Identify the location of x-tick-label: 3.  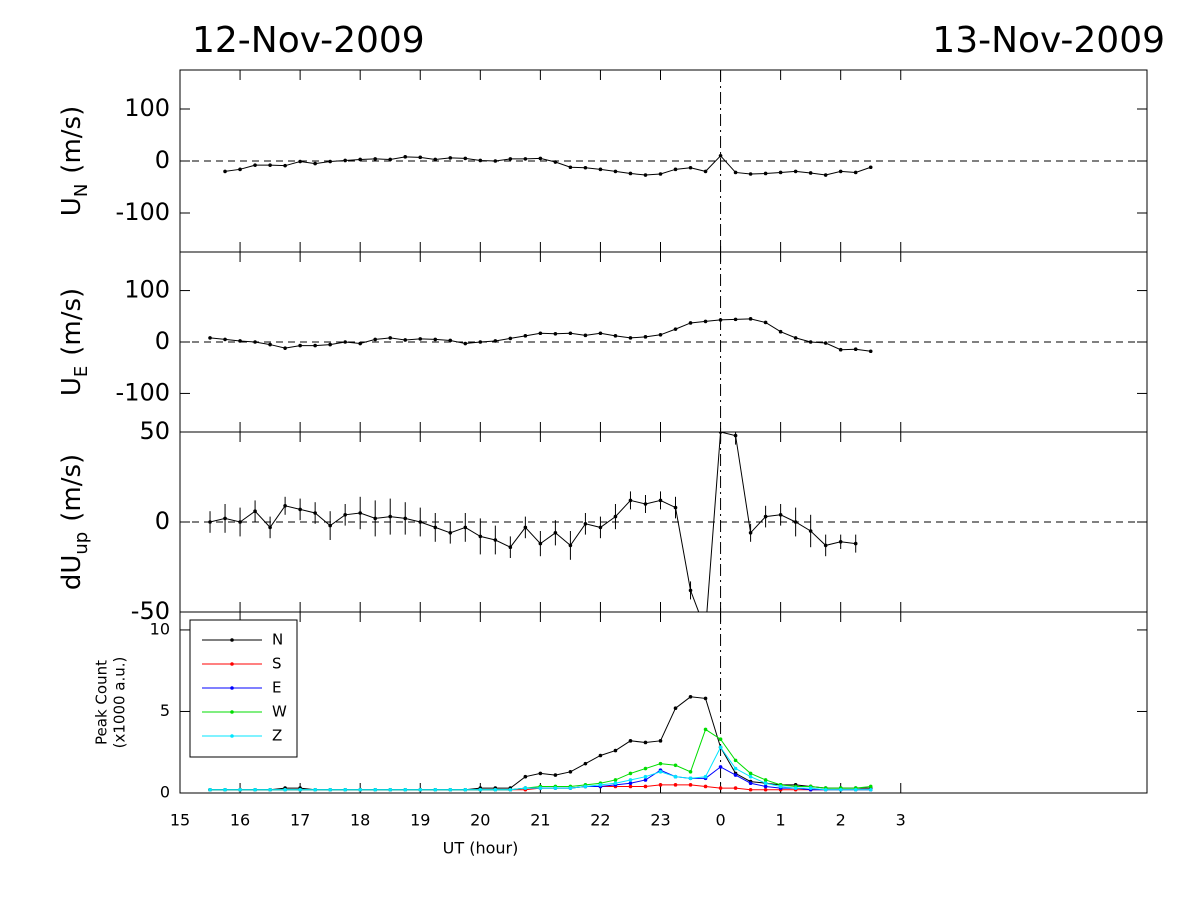
(901, 820).